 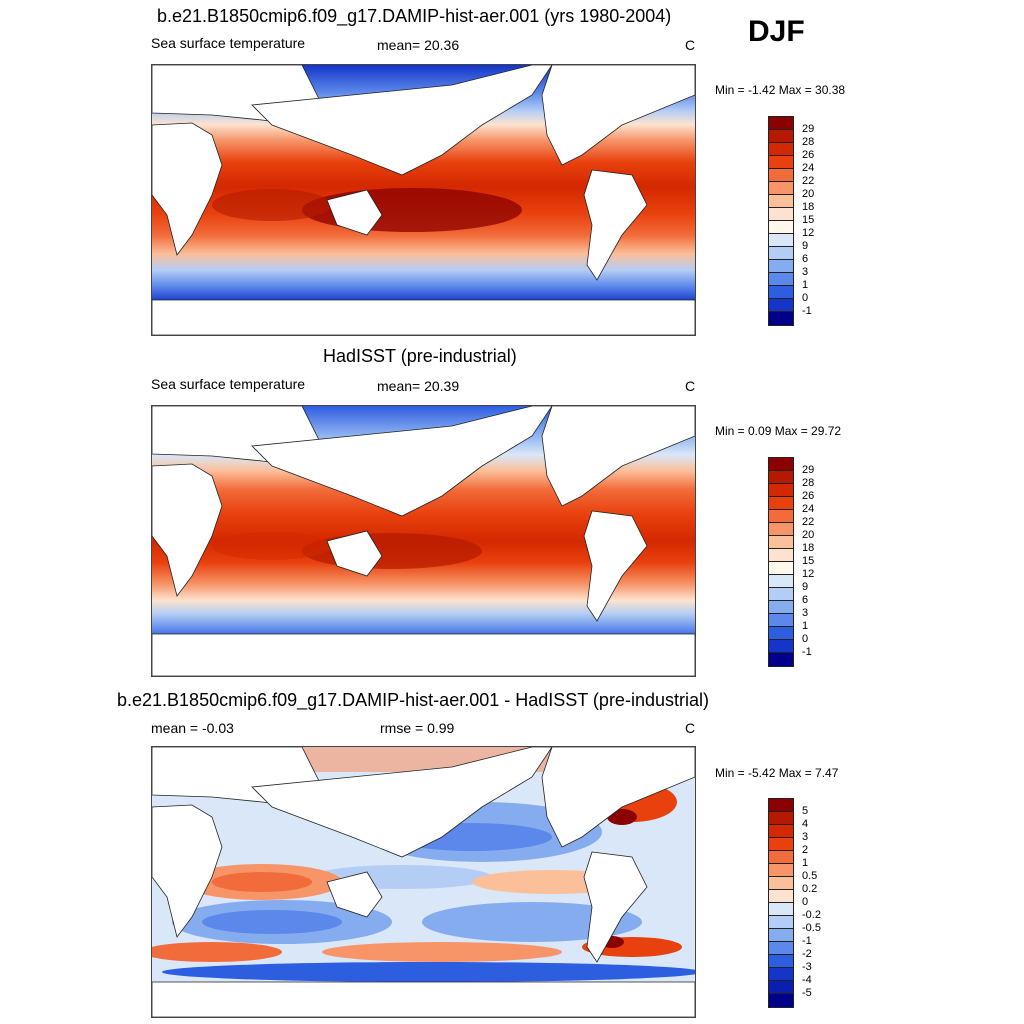 What do you see at coordinates (807, 967) in the screenshot?
I see `colorbar-label: -3` at bounding box center [807, 967].